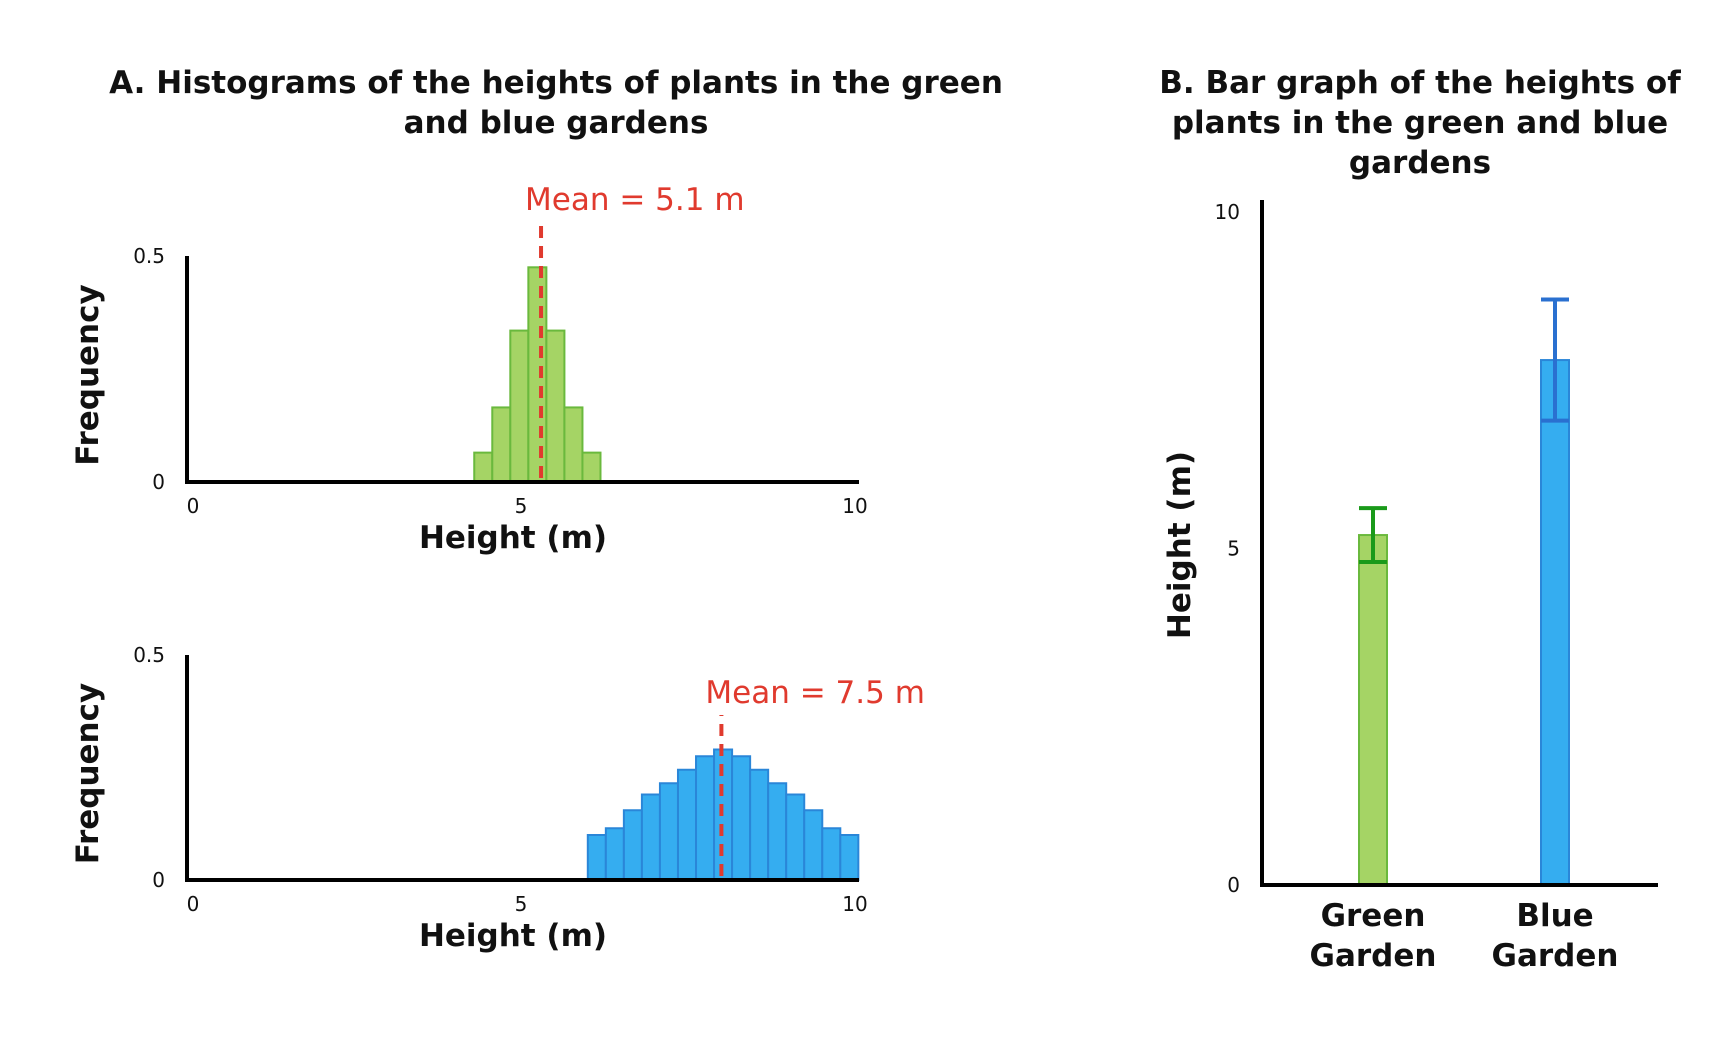  Describe the element at coordinates (1180, 545) in the screenshot. I see `y-axis-title: Height (m)` at that location.